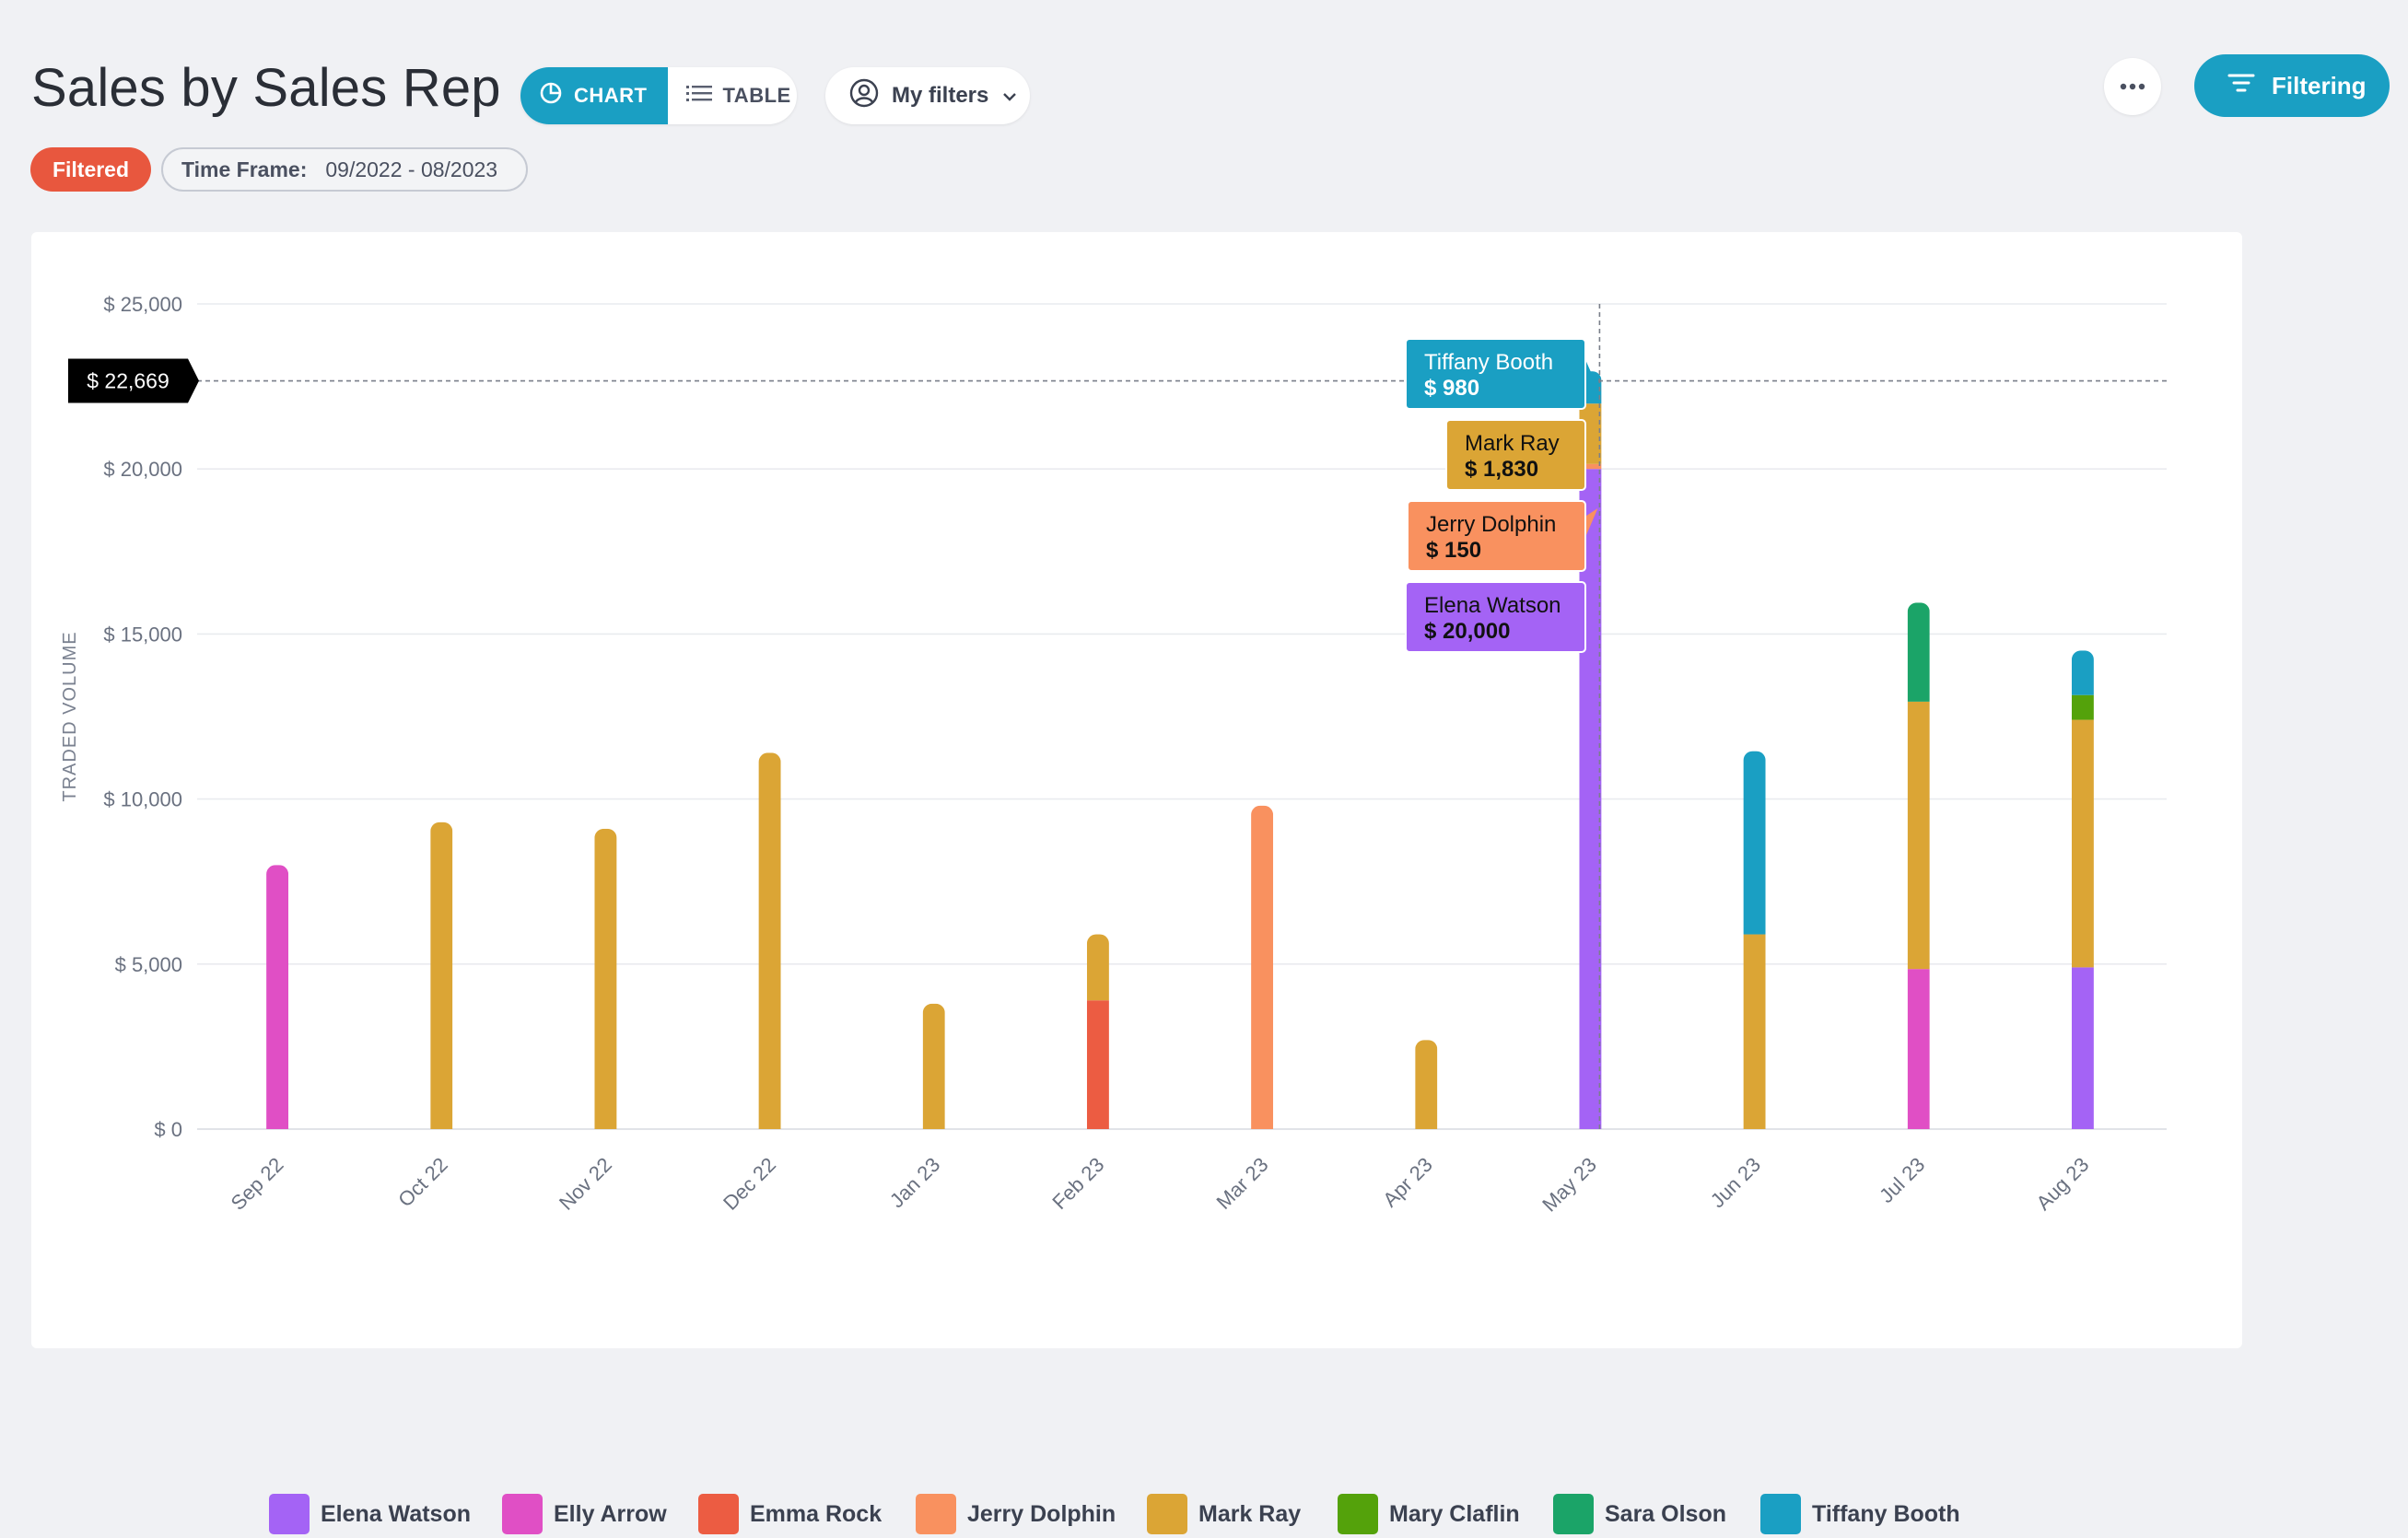 Image resolution: width=2408 pixels, height=1538 pixels. I want to click on user-circle-icon, so click(864, 96).